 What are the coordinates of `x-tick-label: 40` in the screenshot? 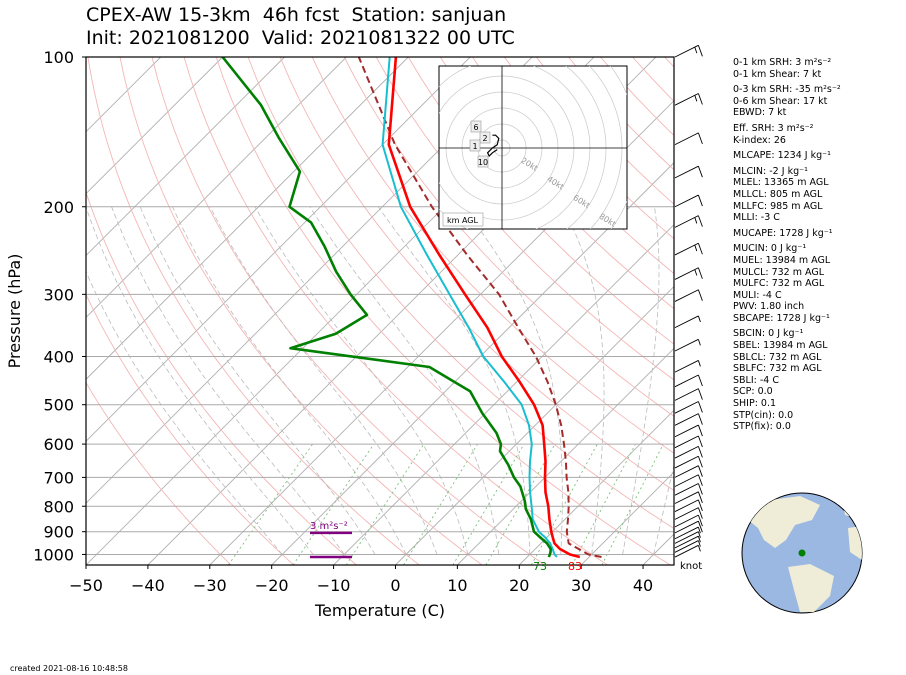 It's located at (643, 585).